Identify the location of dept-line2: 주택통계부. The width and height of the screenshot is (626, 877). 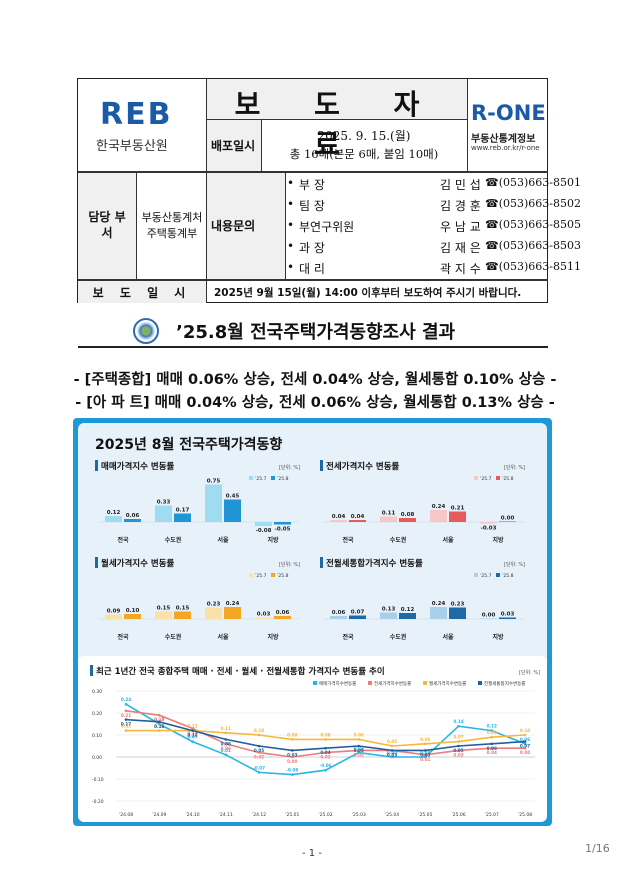
(172, 233).